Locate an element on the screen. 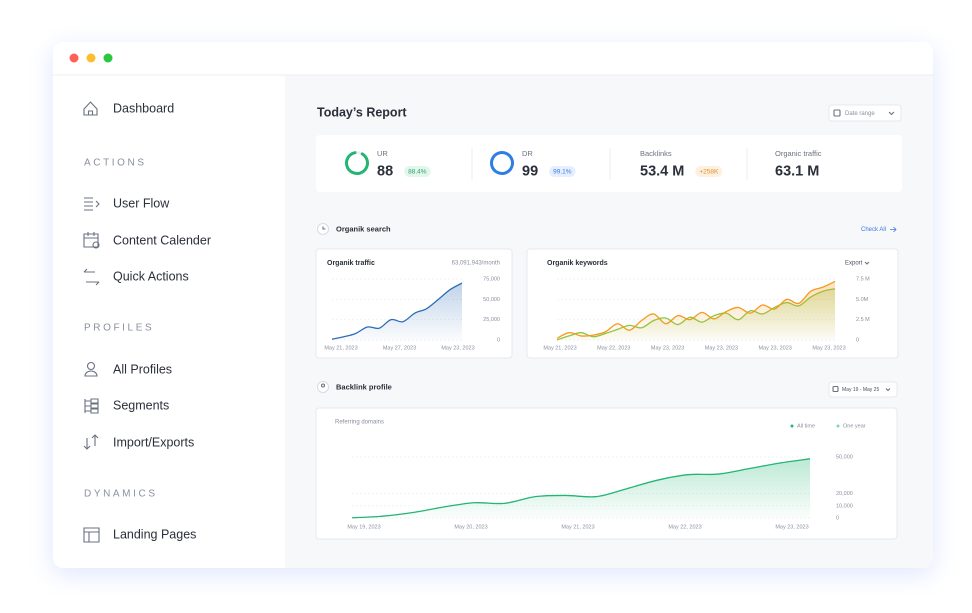 This screenshot has height=613, width=972. y-tick-label: 7.5 M is located at coordinates (863, 279).